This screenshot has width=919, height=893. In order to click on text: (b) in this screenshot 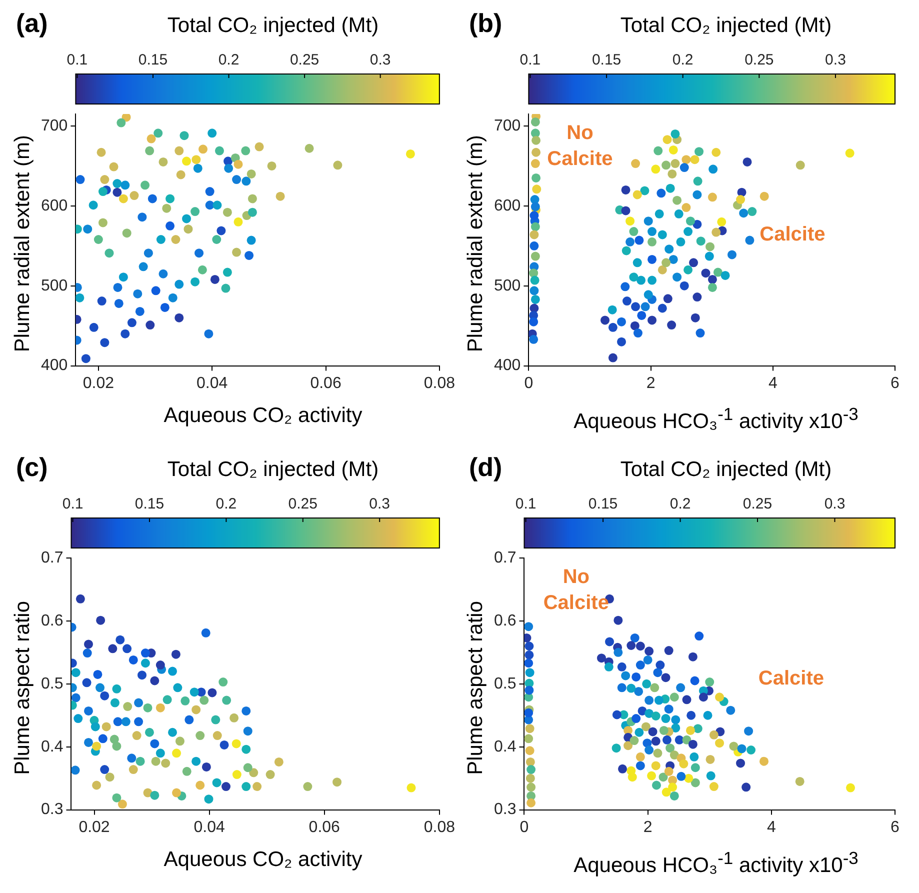, I will do `click(485, 23)`.